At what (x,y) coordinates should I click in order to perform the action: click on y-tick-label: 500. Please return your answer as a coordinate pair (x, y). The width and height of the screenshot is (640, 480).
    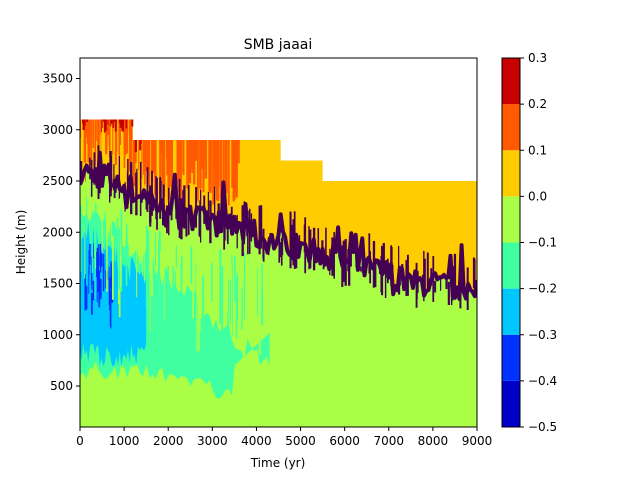
    Looking at the image, I should click on (61, 386).